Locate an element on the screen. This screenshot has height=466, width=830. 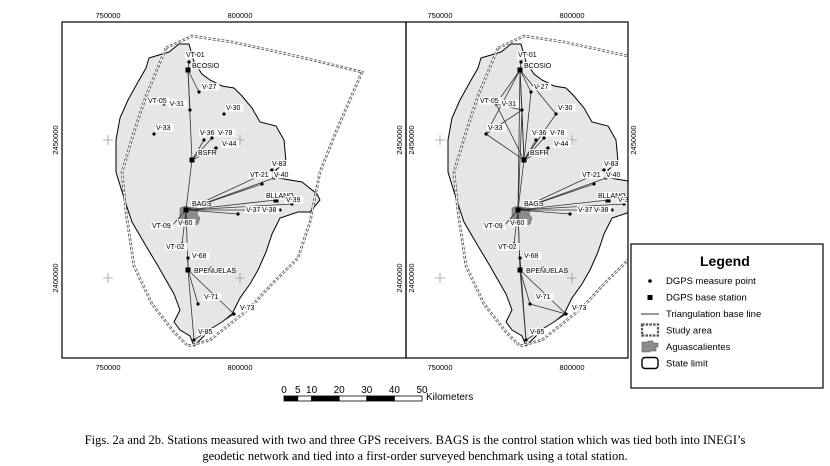
station-v-39: V-39 is located at coordinates (294, 201).